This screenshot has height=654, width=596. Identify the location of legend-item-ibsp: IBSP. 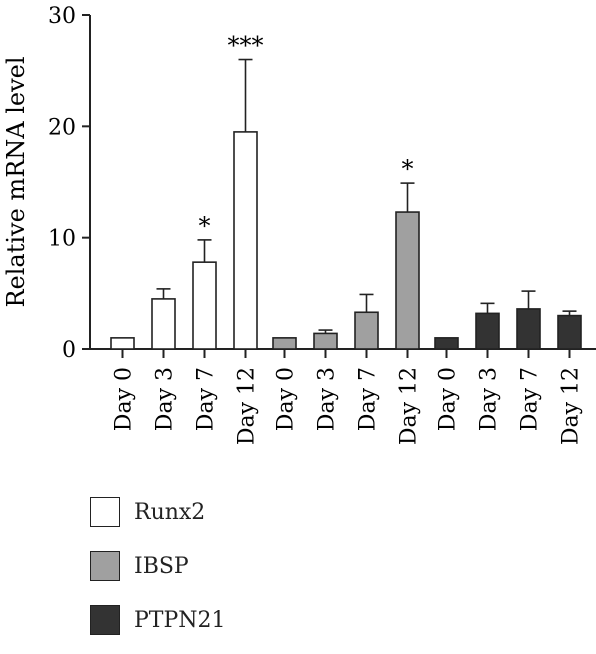
(158, 566).